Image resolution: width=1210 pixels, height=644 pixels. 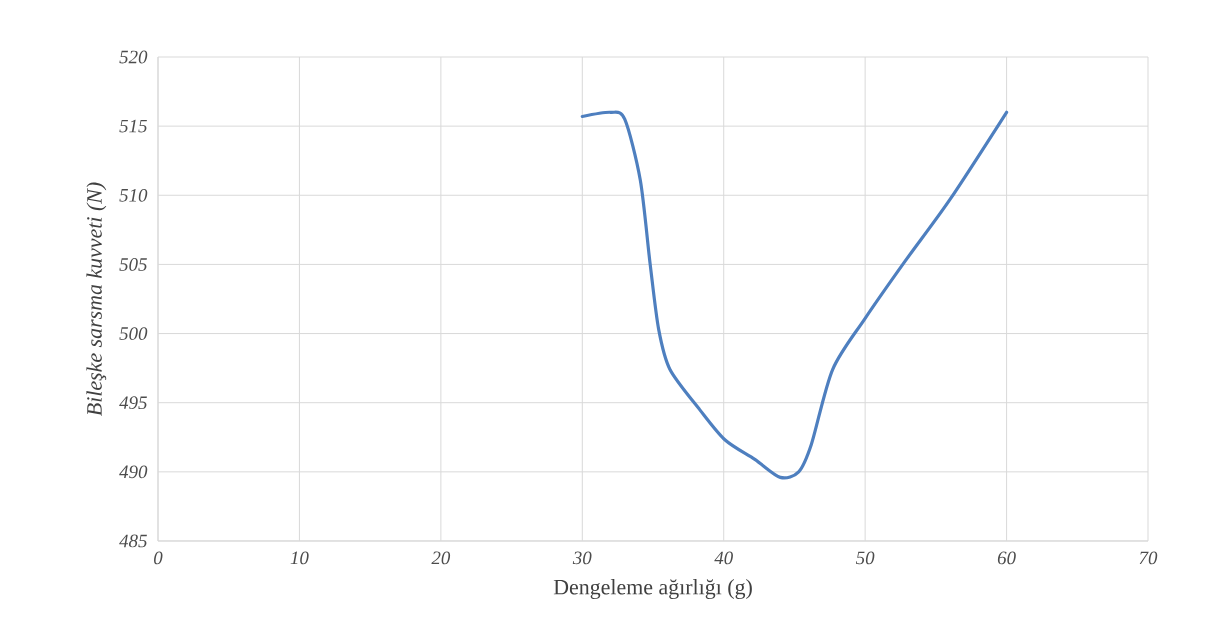 What do you see at coordinates (723, 558) in the screenshot?
I see `x-tick-label: 40` at bounding box center [723, 558].